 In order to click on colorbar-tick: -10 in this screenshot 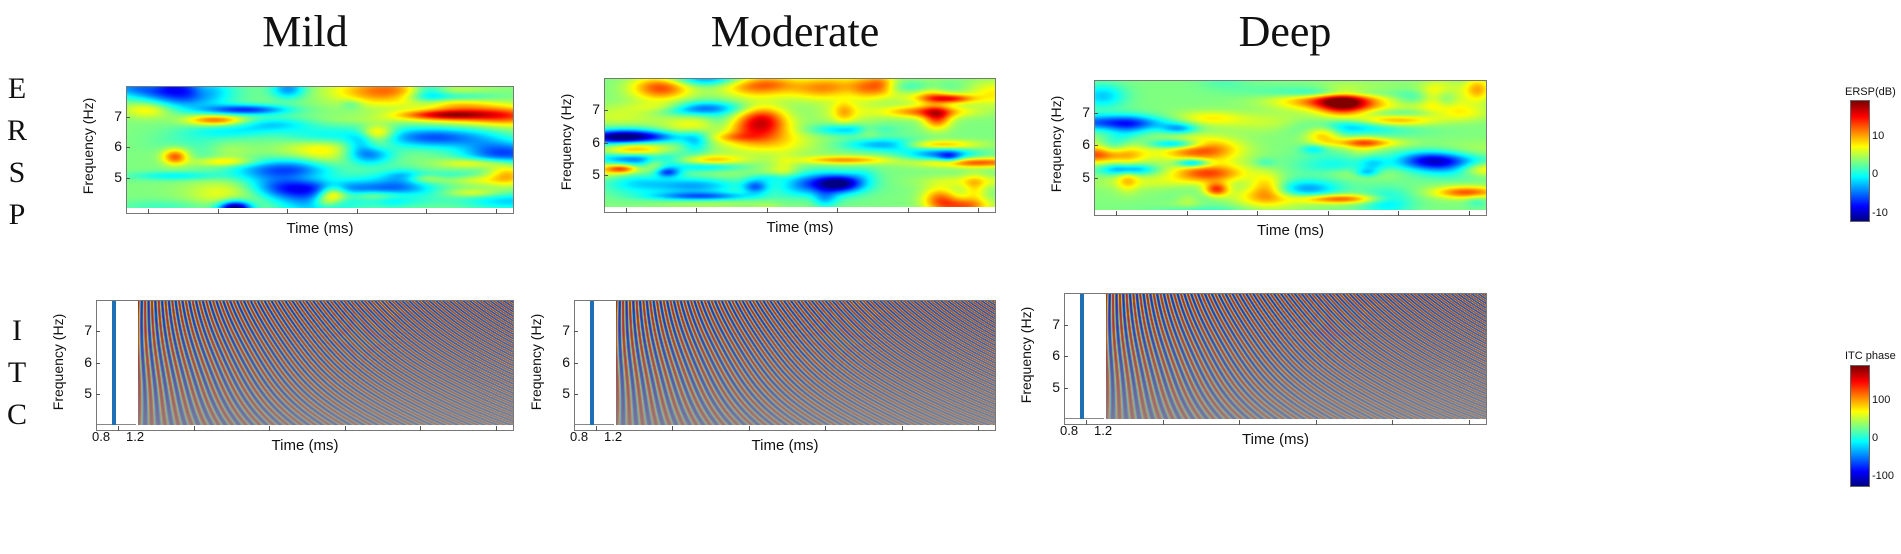, I will do `click(1880, 213)`.